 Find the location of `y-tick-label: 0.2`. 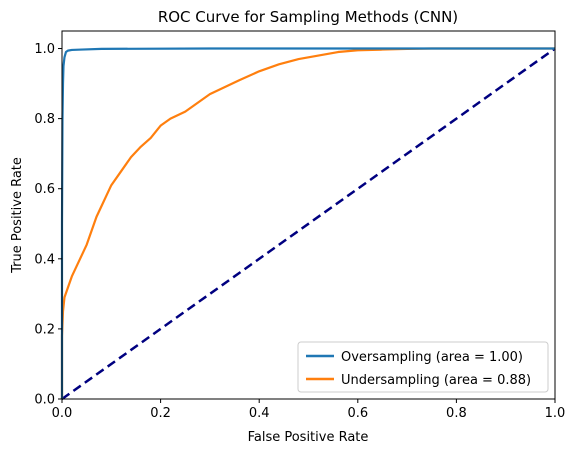

y-tick-label: 0.2 is located at coordinates (44, 329).